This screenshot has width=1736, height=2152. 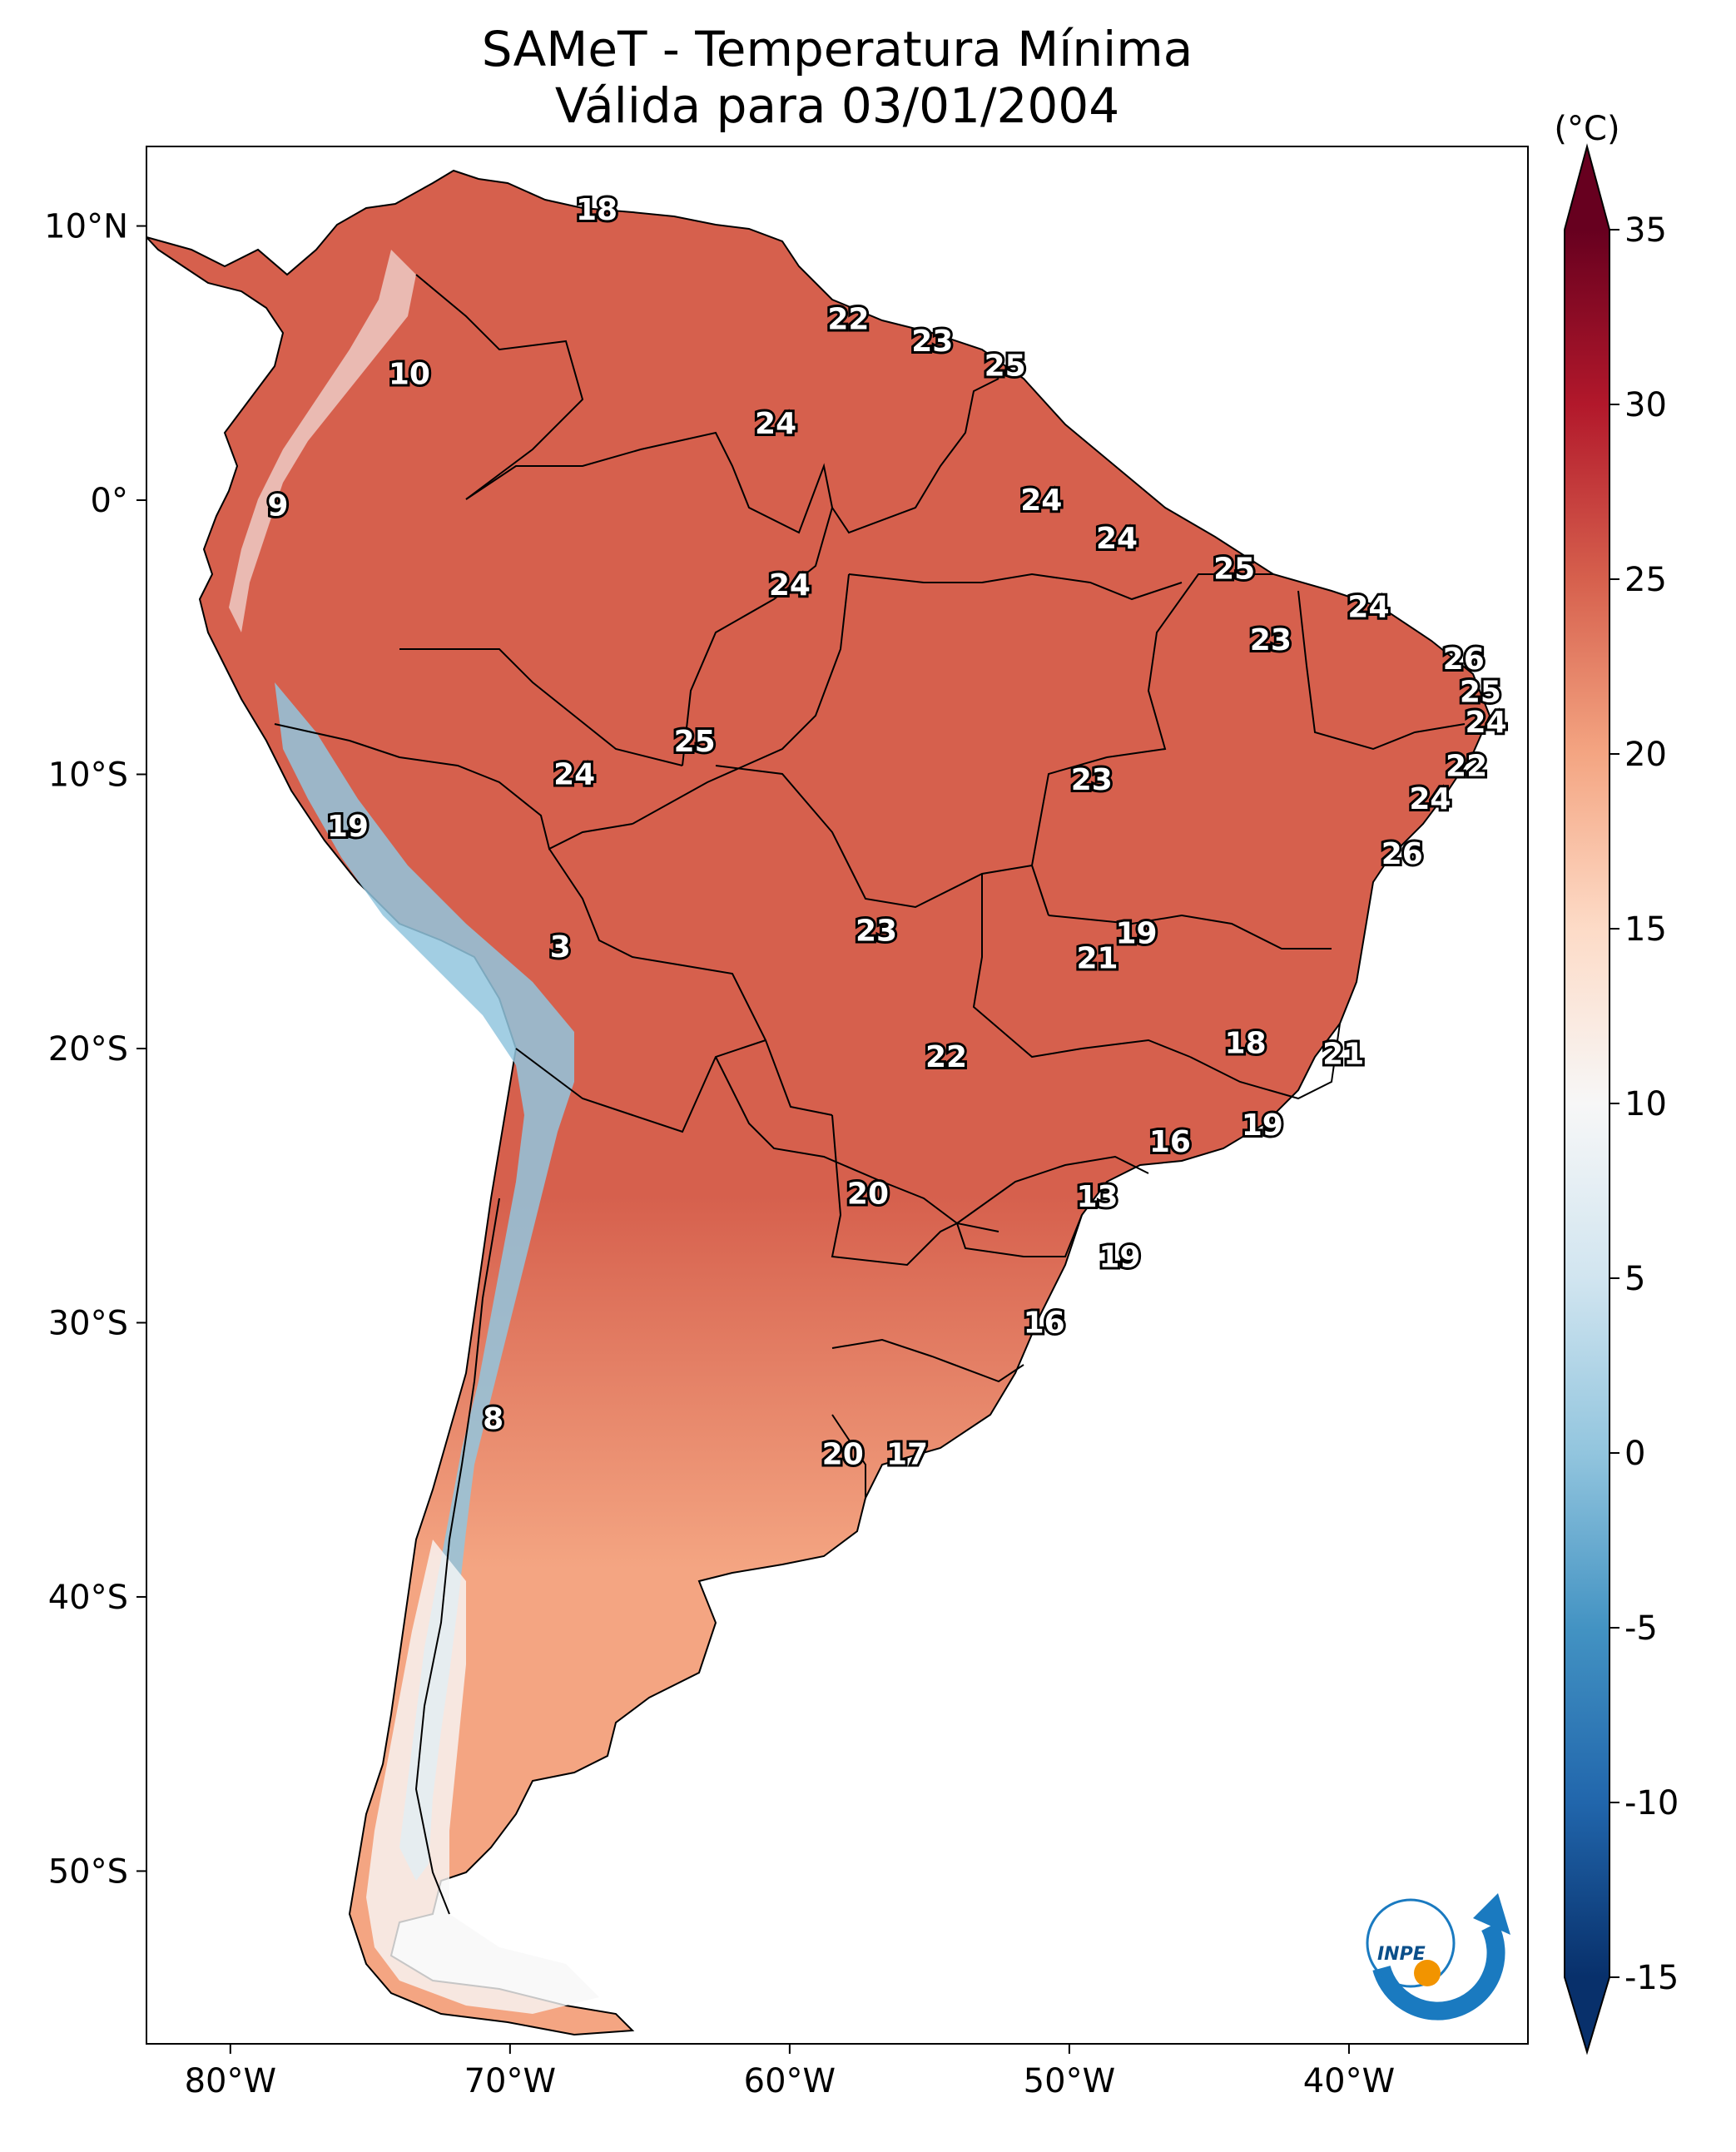 What do you see at coordinates (88, 775) in the screenshot?
I see `lat-tick-label: 10°S` at bounding box center [88, 775].